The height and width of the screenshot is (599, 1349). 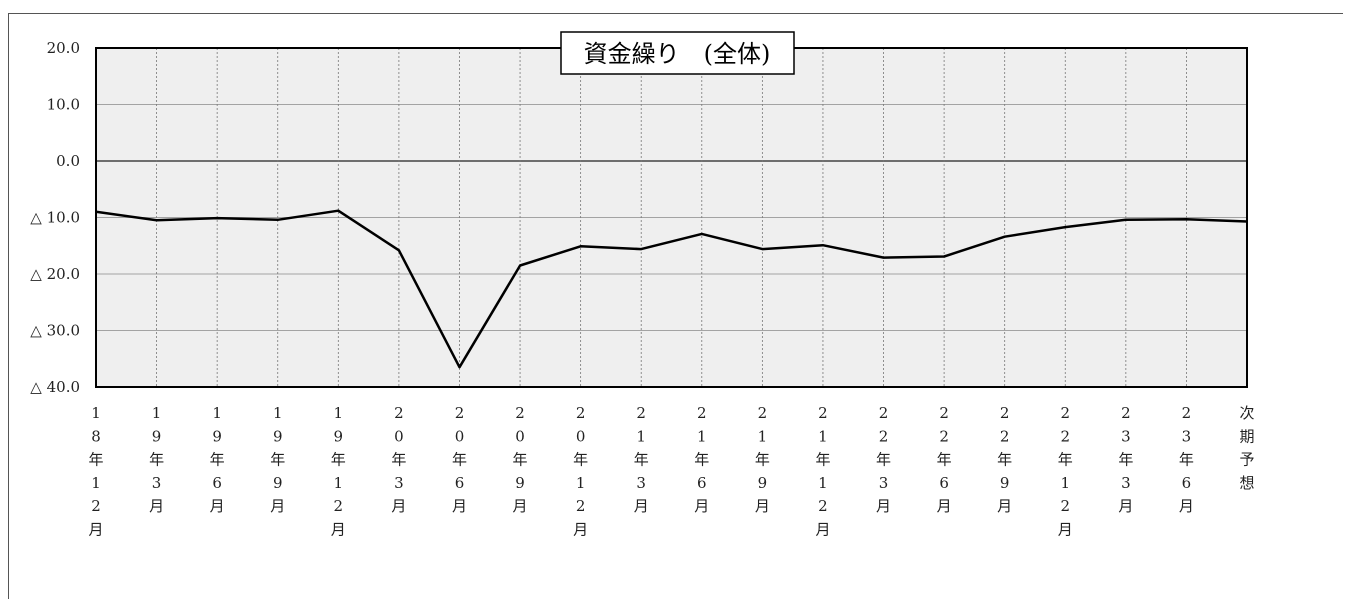 I want to click on y-tick-label: △ 40.0, so click(x=55, y=387).